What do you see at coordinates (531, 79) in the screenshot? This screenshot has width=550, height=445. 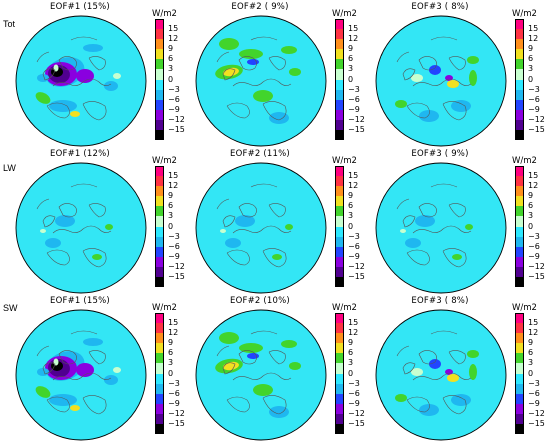 I see `colorbar-tick-label: 0` at bounding box center [531, 79].